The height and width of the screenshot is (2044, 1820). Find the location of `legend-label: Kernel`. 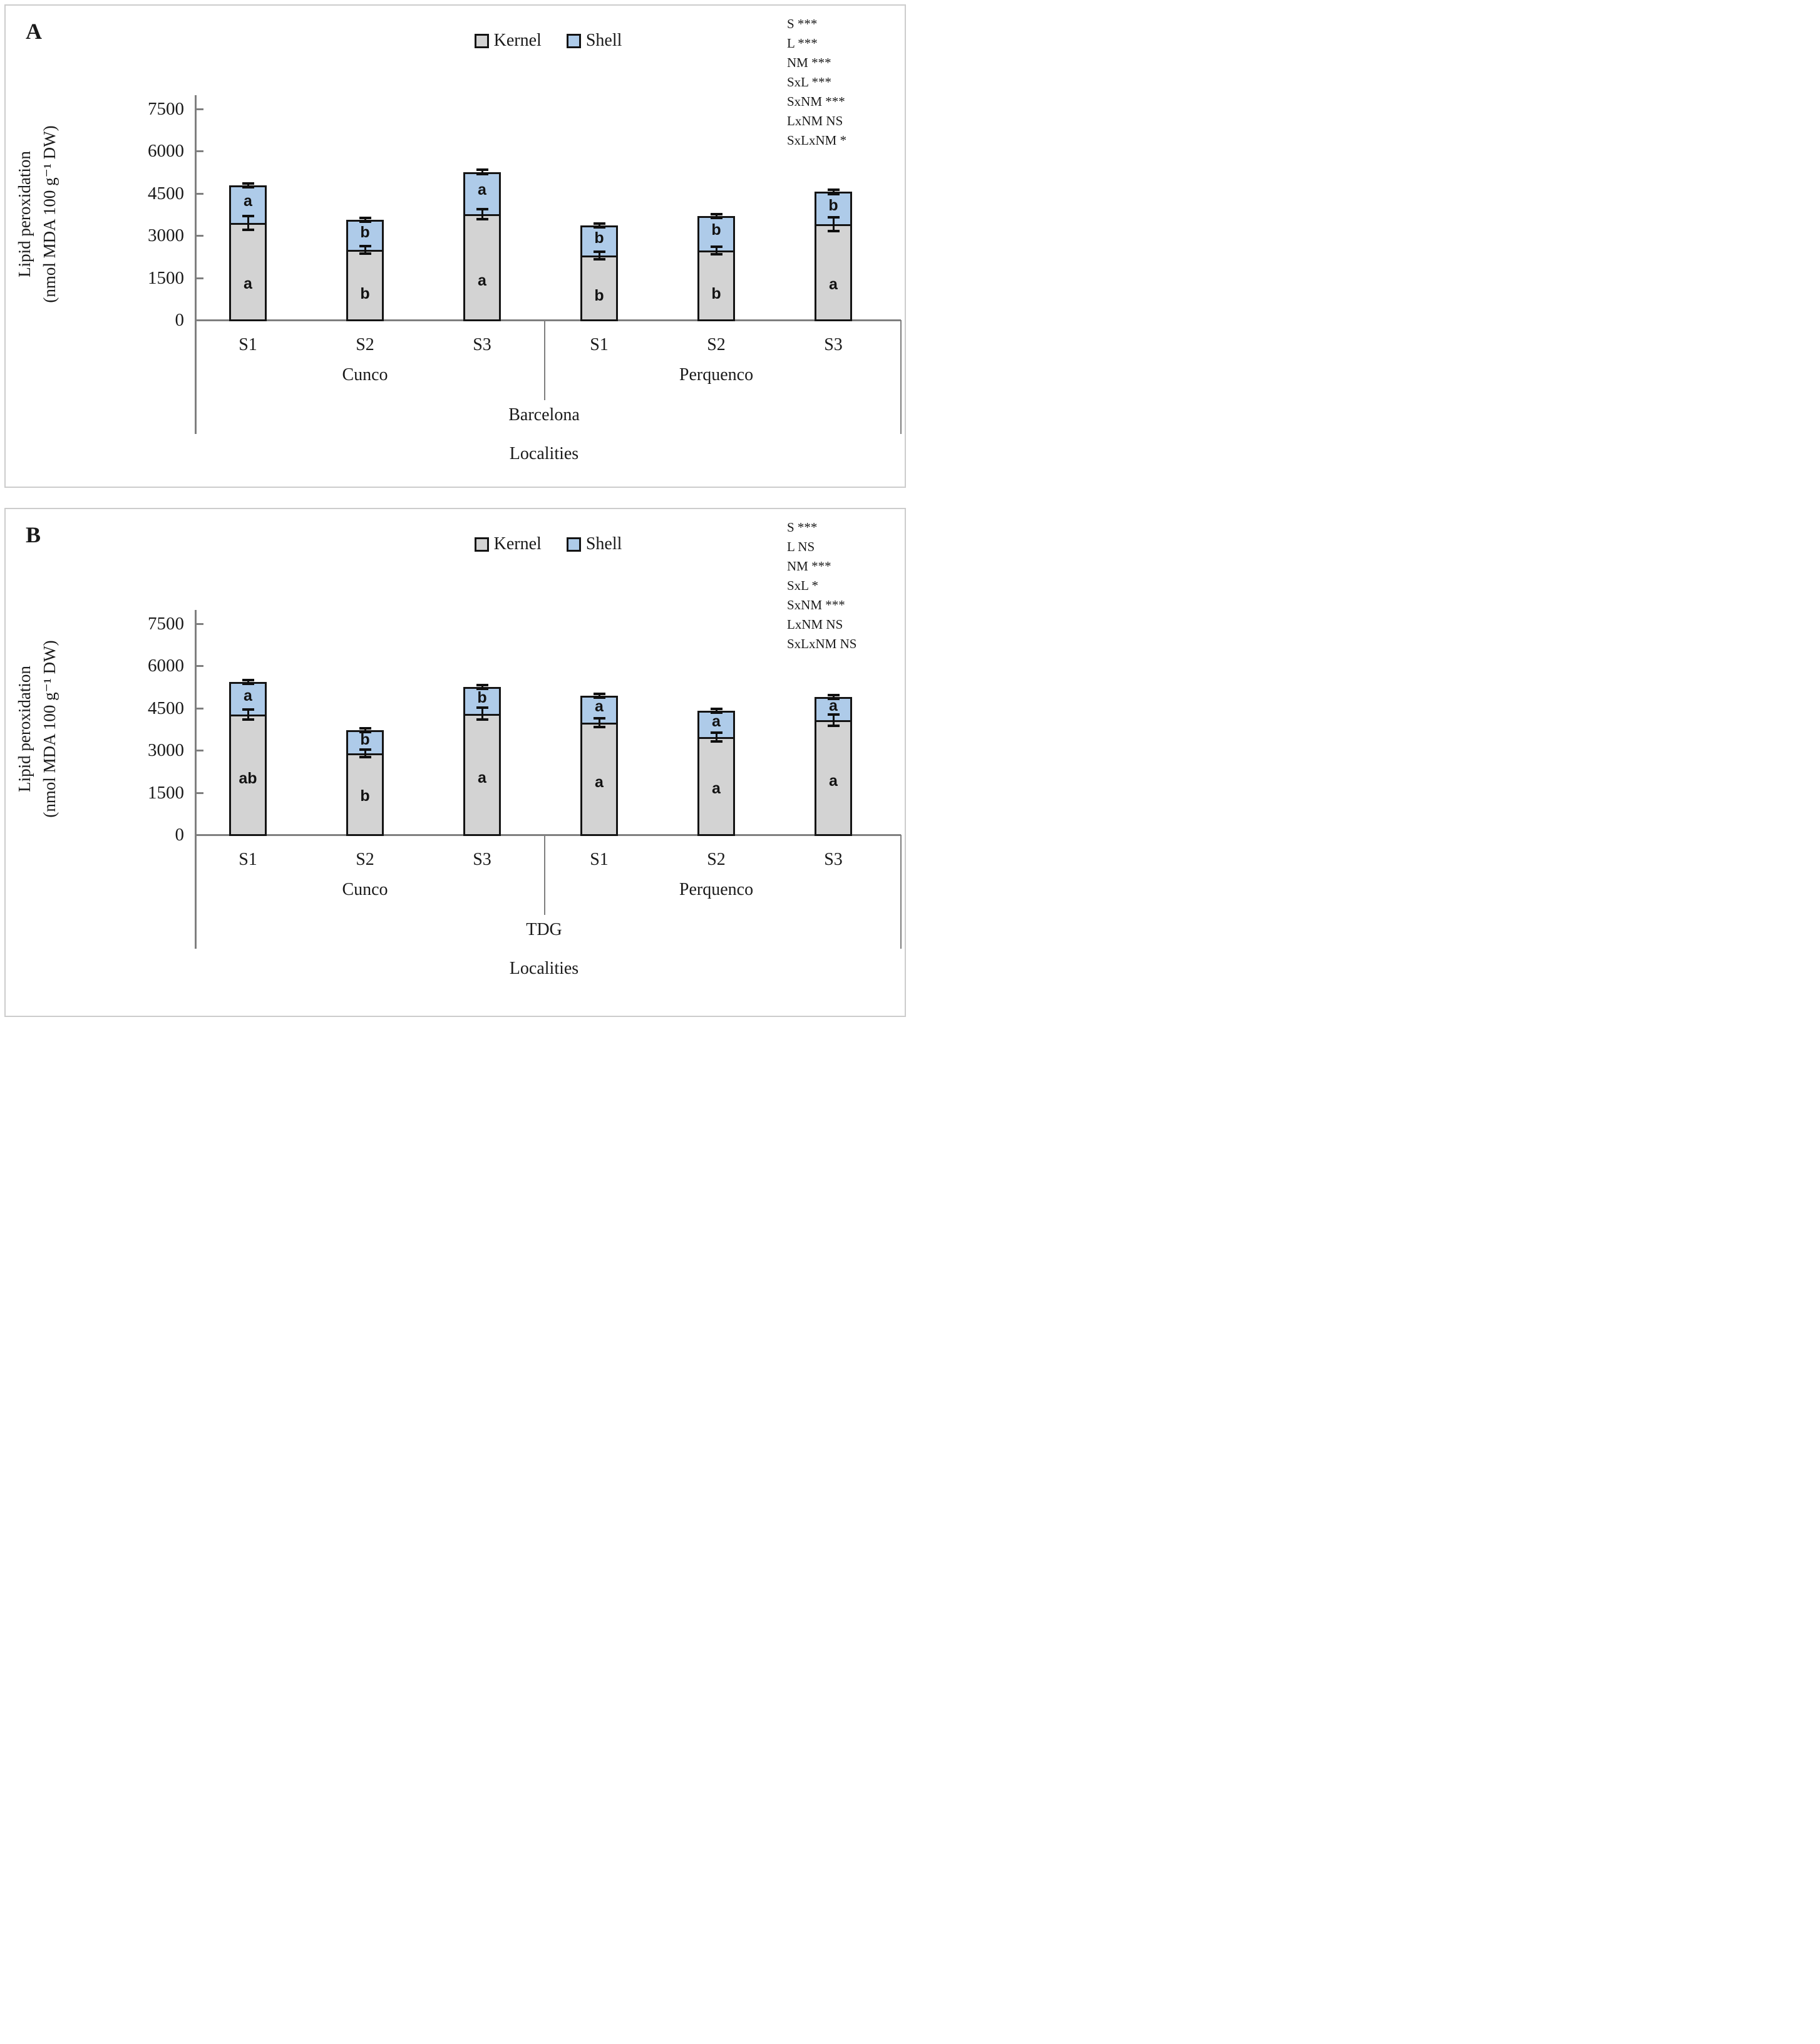

legend-label: Kernel is located at coordinates (517, 40).